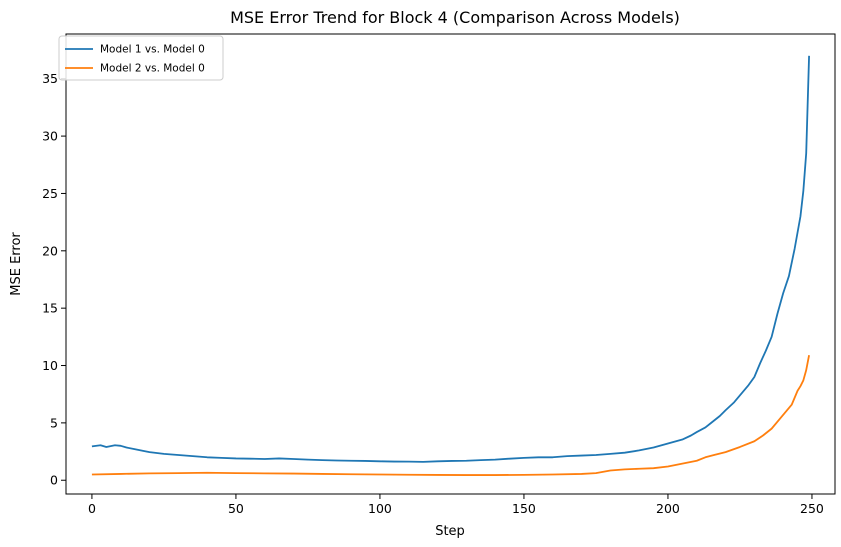 The image size is (841, 547). What do you see at coordinates (152, 69) in the screenshot?
I see `legend-entry-model-2: Model 2 vs. Model 0` at bounding box center [152, 69].